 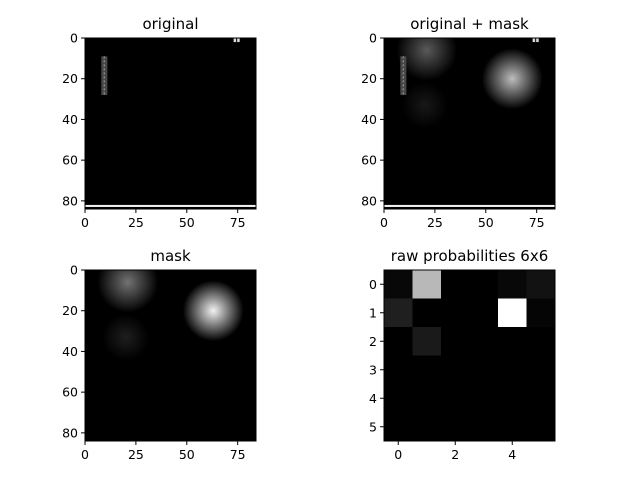 What do you see at coordinates (373, 312) in the screenshot?
I see `y-tick-label: 1` at bounding box center [373, 312].